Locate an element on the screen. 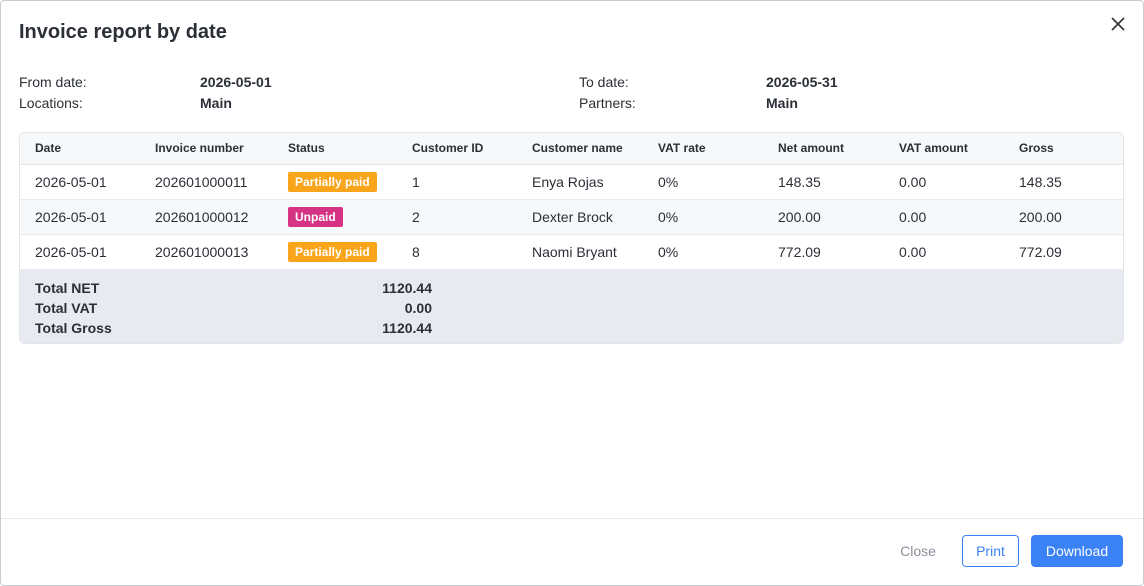  column-header: Customer name is located at coordinates (580, 149).